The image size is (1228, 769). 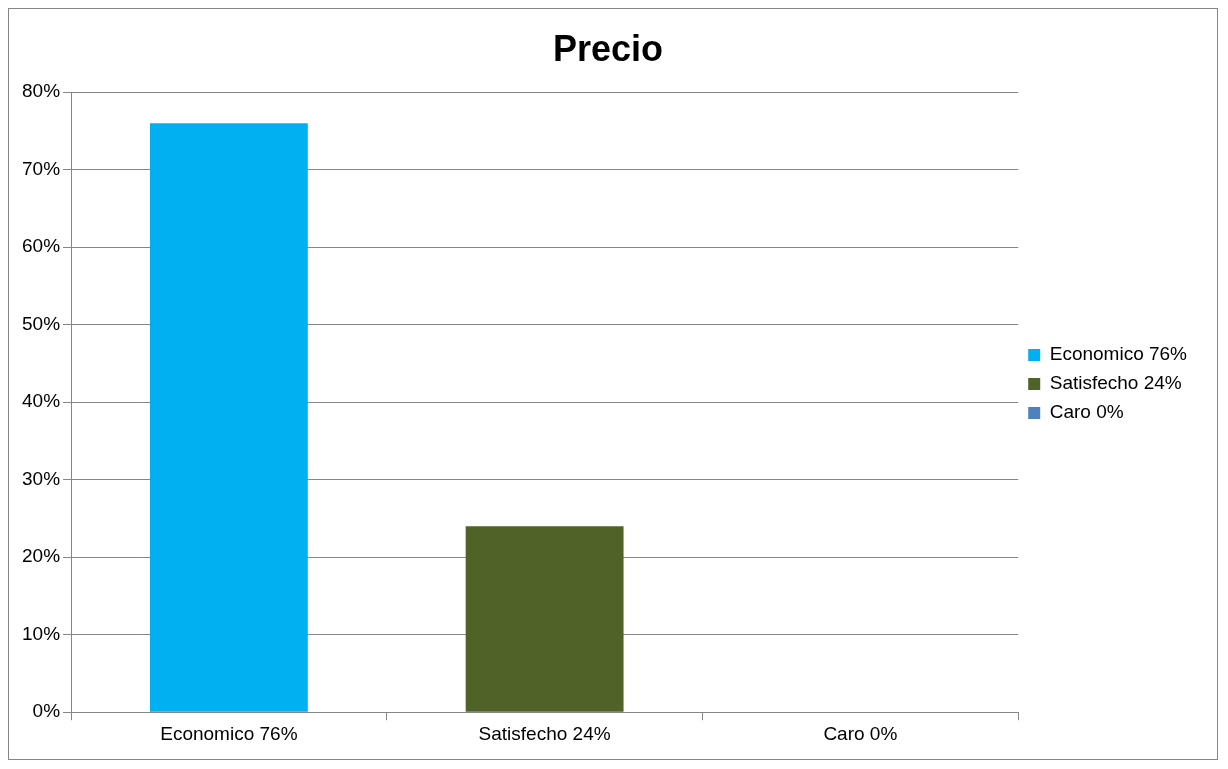 I want to click on x-tick-label: Satisfecho 24%, so click(x=544, y=733).